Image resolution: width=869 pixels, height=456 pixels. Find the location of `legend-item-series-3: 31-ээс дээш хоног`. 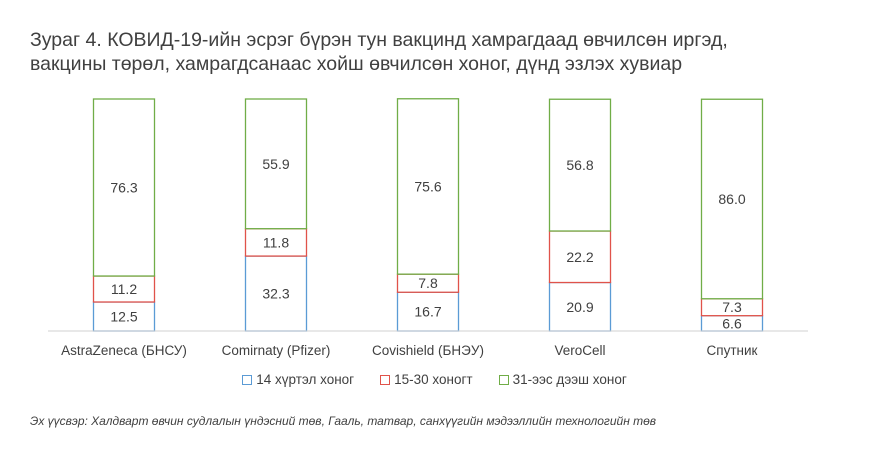

legend-item-series-3: 31-ээс дээш хоног is located at coordinates (562, 379).